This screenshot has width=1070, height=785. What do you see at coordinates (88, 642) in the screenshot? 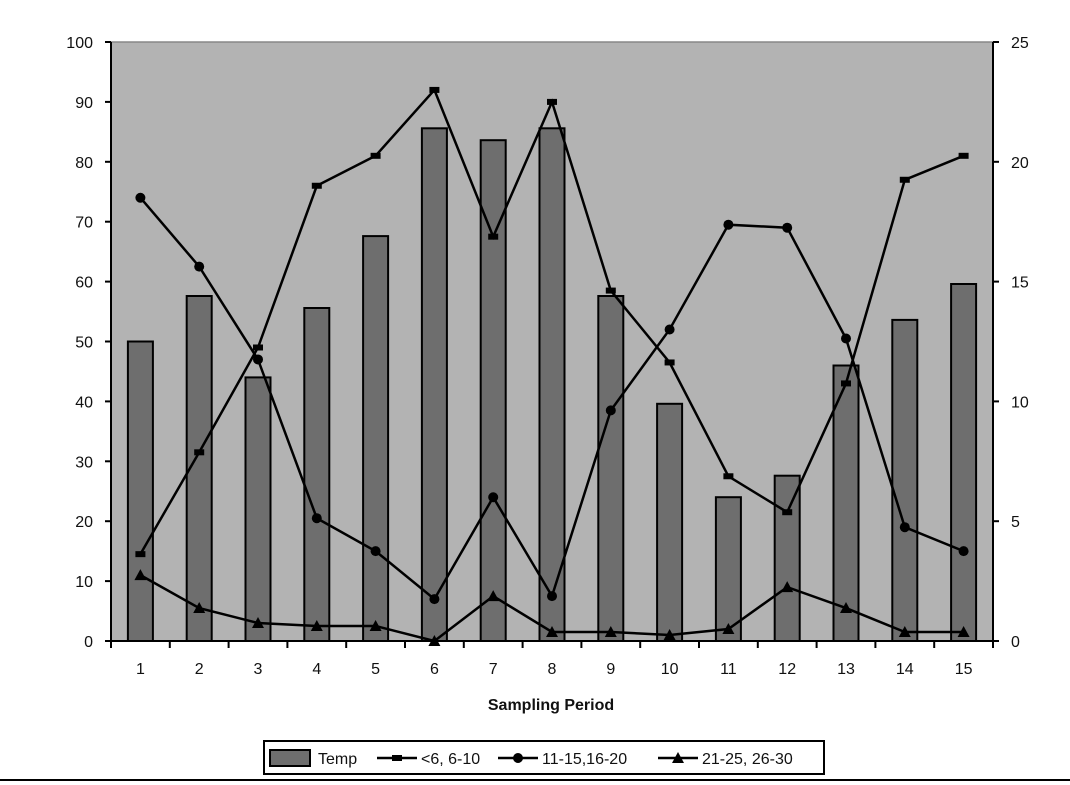
I see `y-tick-label-left-0: 0` at bounding box center [88, 642].